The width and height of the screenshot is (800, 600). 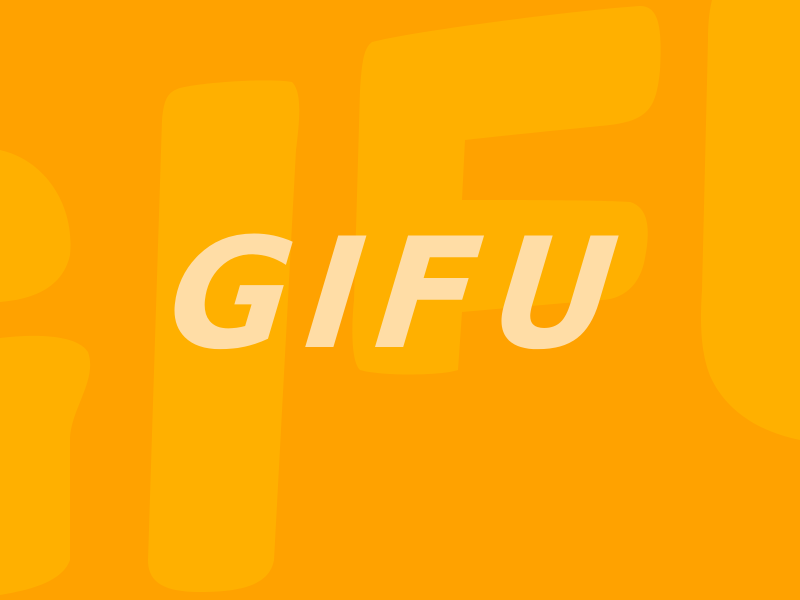 What do you see at coordinates (750, 220) in the screenshot?
I see `background-letter-u` at bounding box center [750, 220].